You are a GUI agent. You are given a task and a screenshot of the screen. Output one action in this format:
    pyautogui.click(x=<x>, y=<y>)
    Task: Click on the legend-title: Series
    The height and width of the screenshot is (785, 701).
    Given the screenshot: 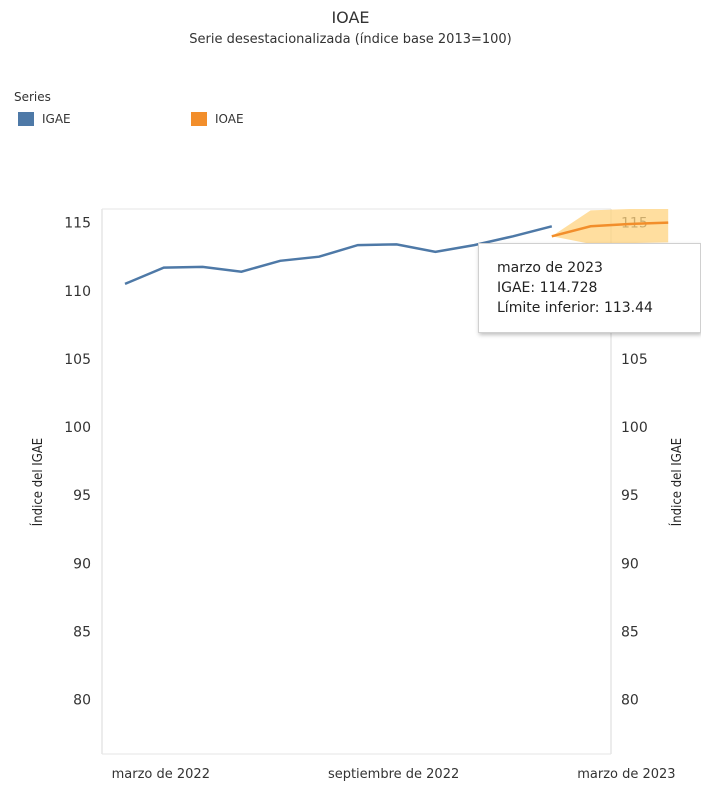 What is the action you would take?
    pyautogui.click(x=32, y=97)
    